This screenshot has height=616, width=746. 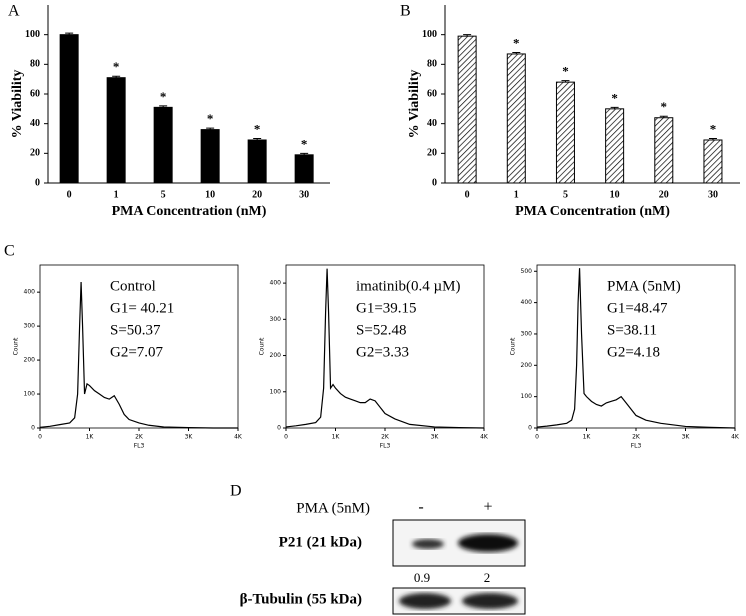 I want to click on lane-label: +, so click(x=487, y=507).